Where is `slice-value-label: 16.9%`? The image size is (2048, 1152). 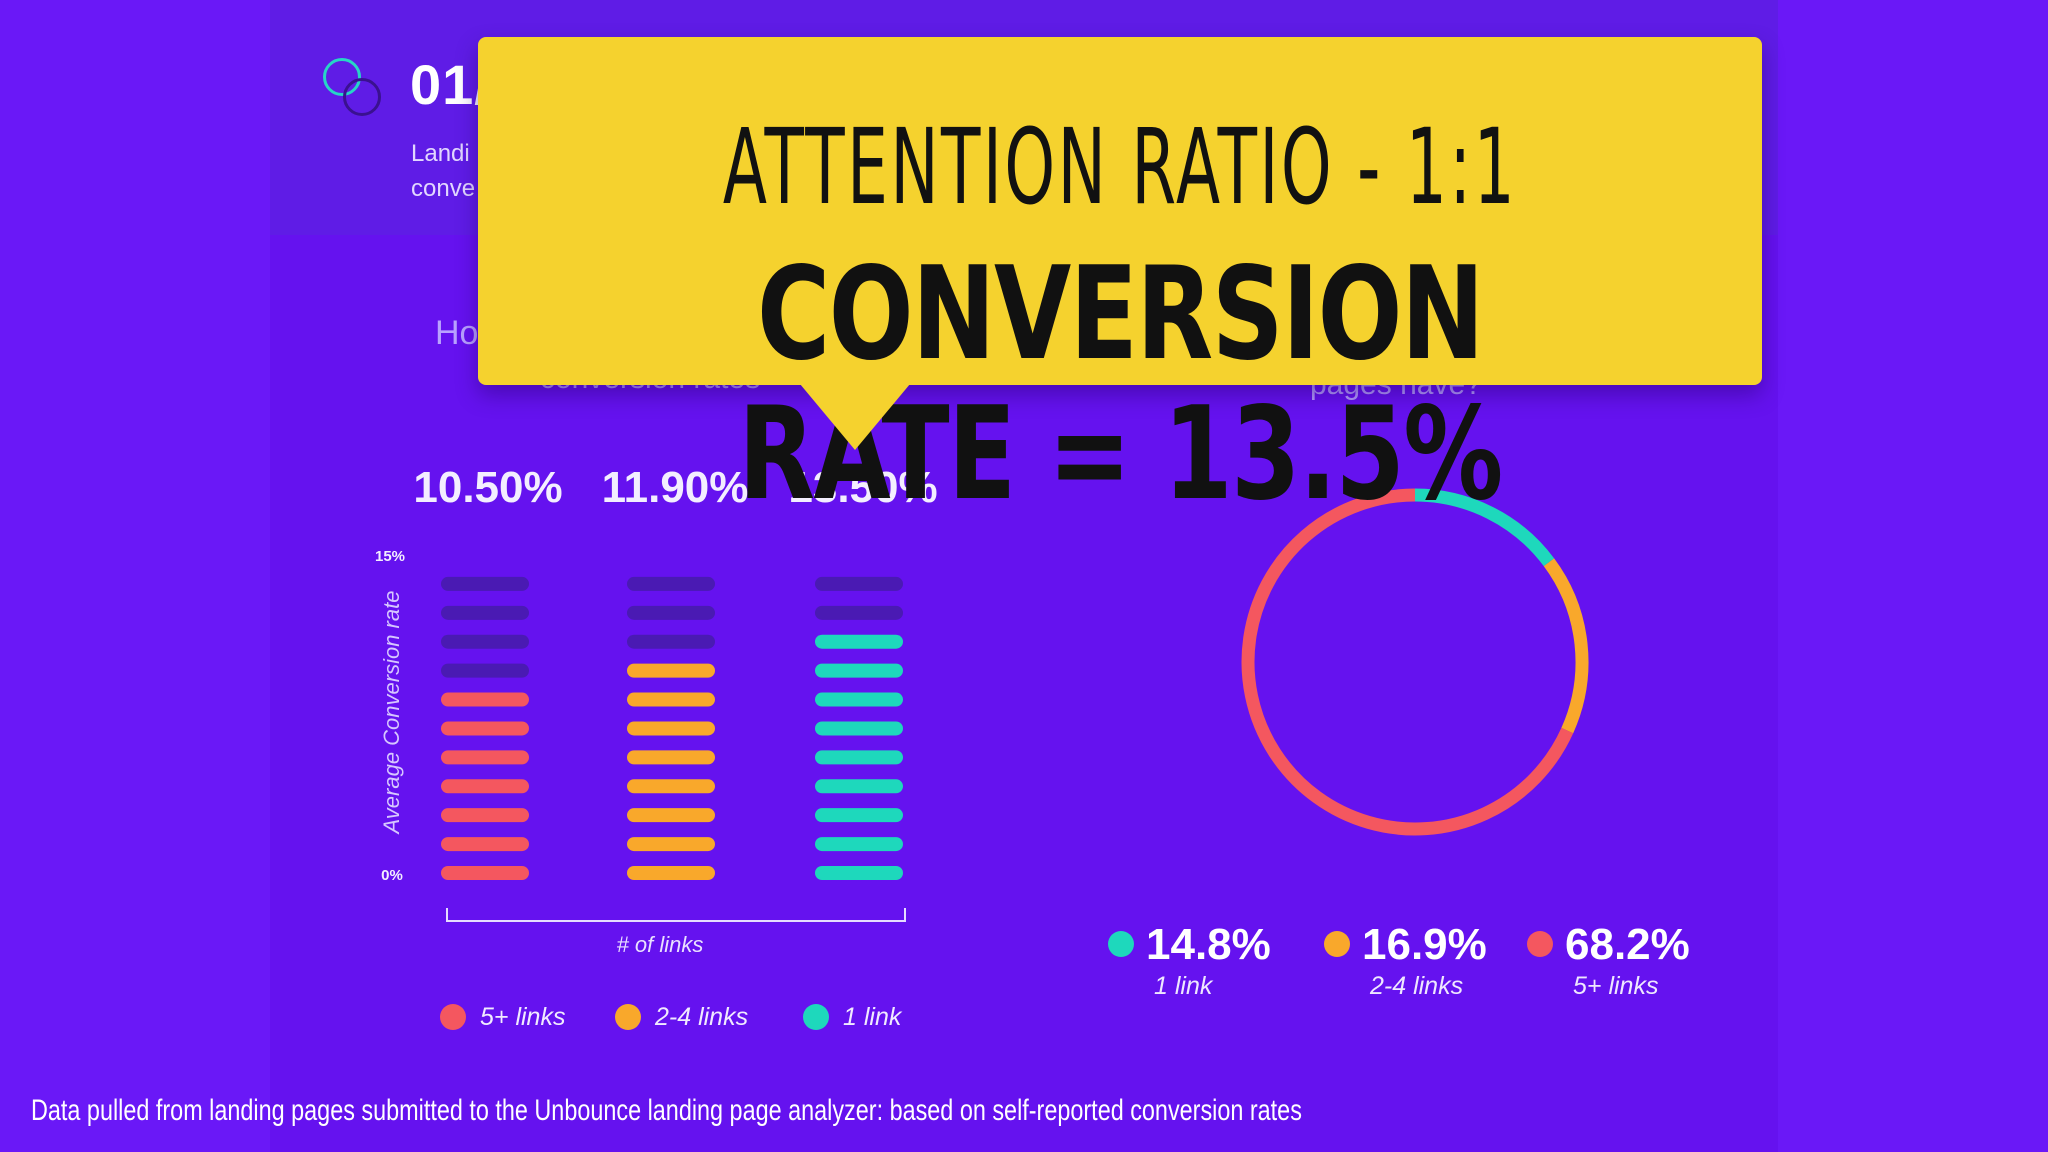 slice-value-label: 16.9% is located at coordinates (1424, 944).